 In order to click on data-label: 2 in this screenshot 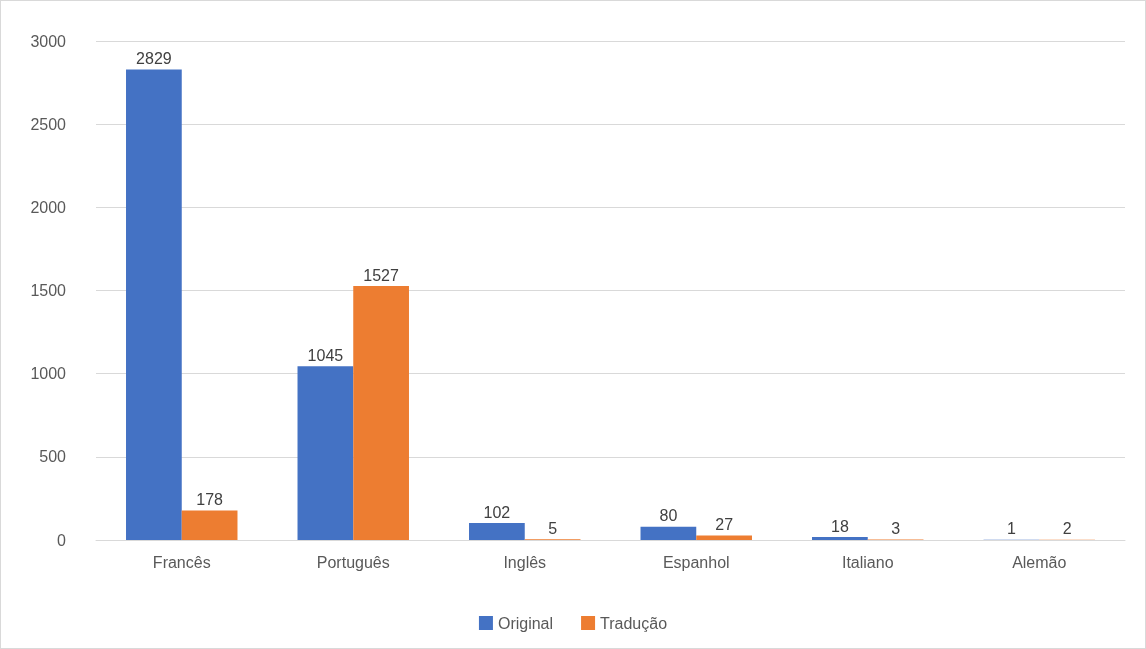, I will do `click(1067, 529)`.